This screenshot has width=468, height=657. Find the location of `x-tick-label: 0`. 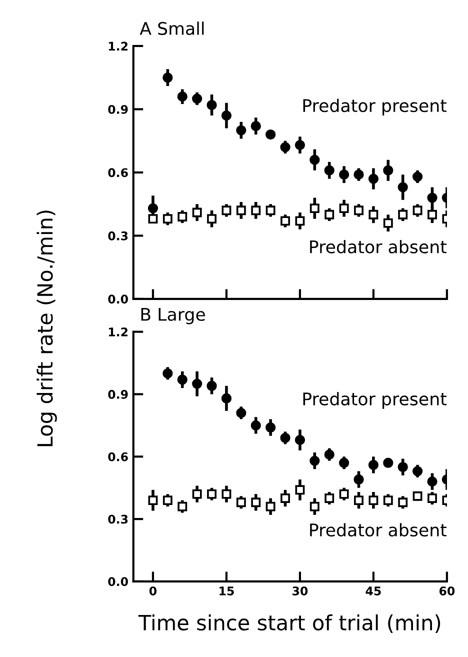

x-tick-label: 0 is located at coordinates (153, 591).